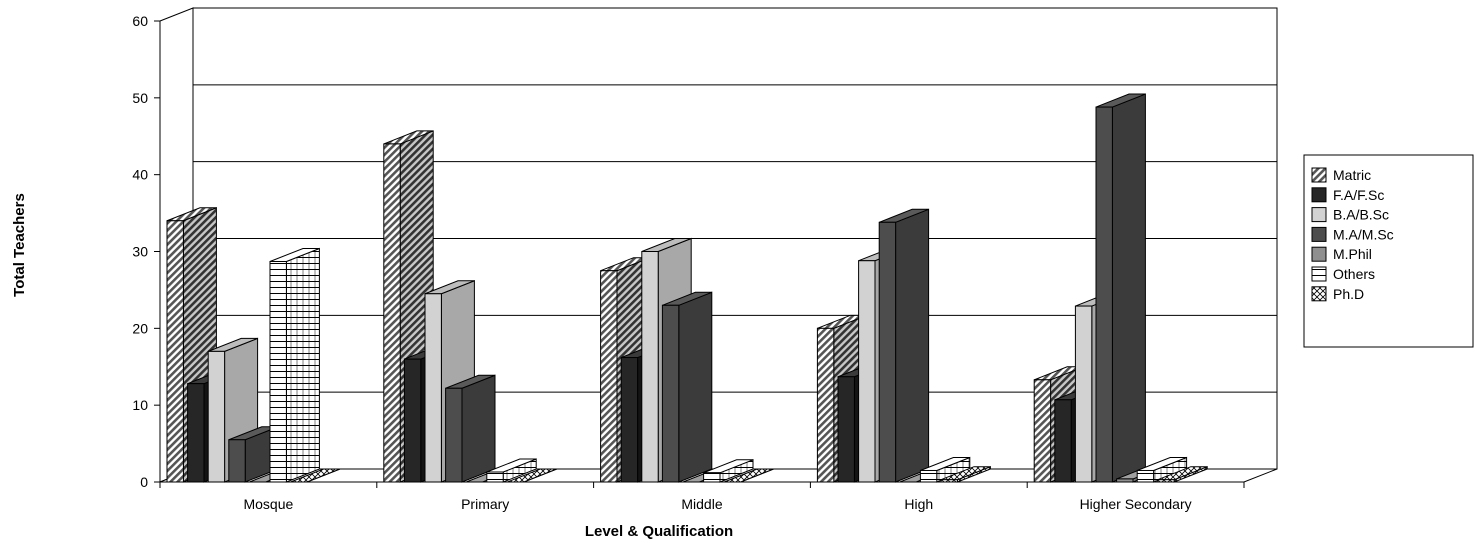 The height and width of the screenshot is (544, 1477). I want to click on y-tick-label: 20, so click(140, 328).